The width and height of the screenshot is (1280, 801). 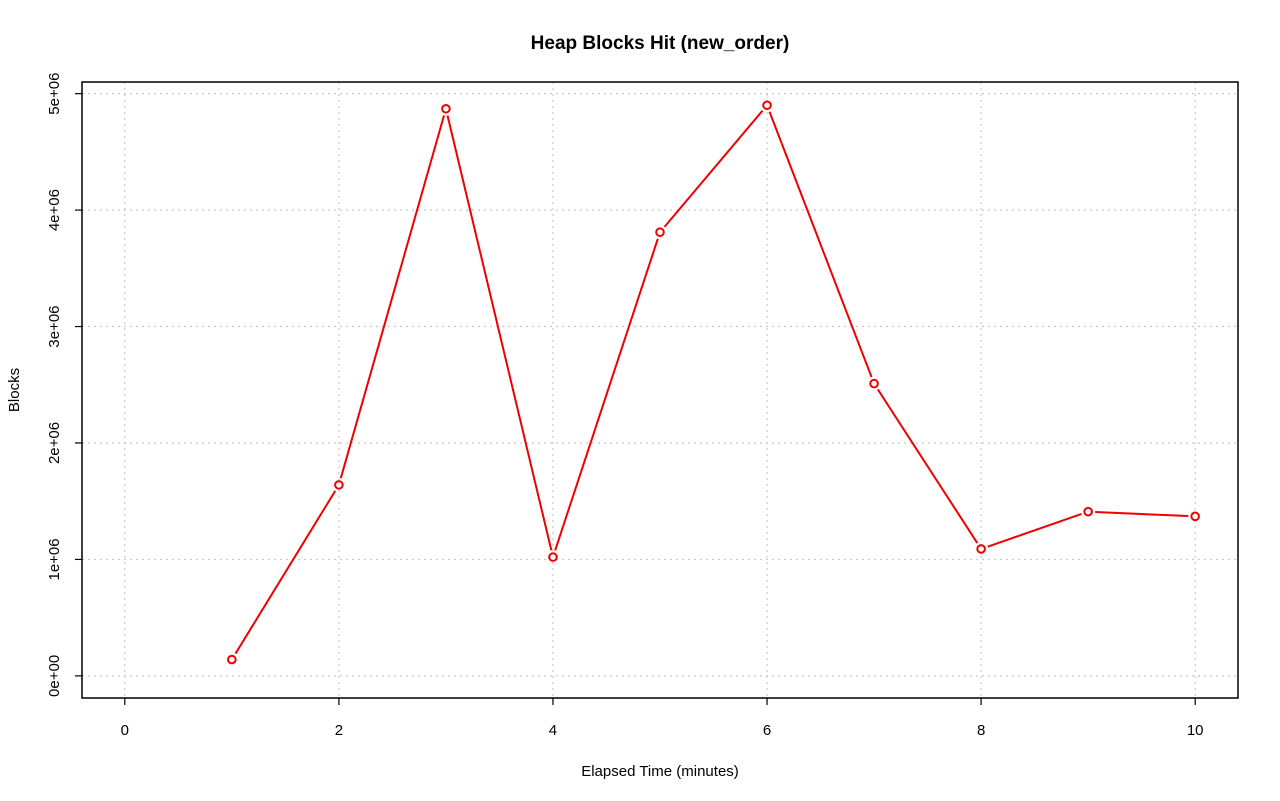 What do you see at coordinates (54, 443) in the screenshot?
I see `y-tick-label: 2e+06` at bounding box center [54, 443].